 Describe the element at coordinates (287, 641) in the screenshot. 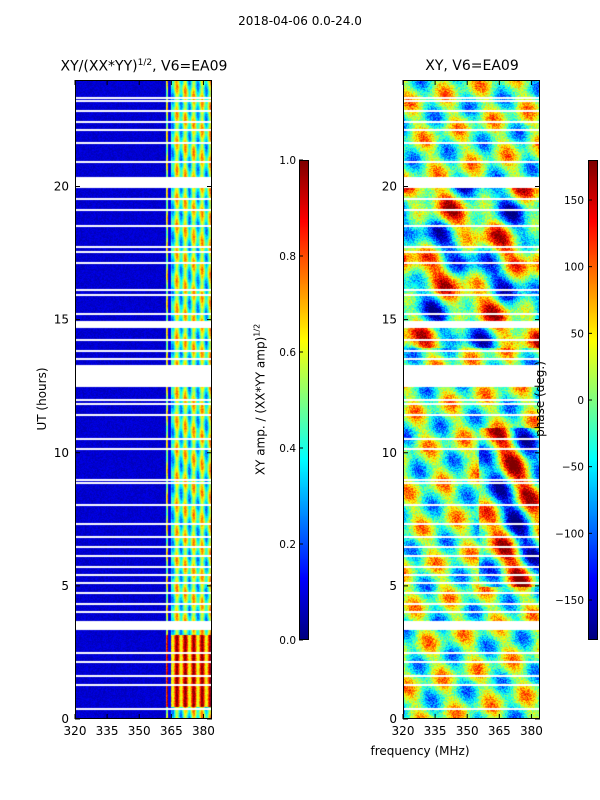

I see `amp-cb-tick-label: 0.0` at that location.